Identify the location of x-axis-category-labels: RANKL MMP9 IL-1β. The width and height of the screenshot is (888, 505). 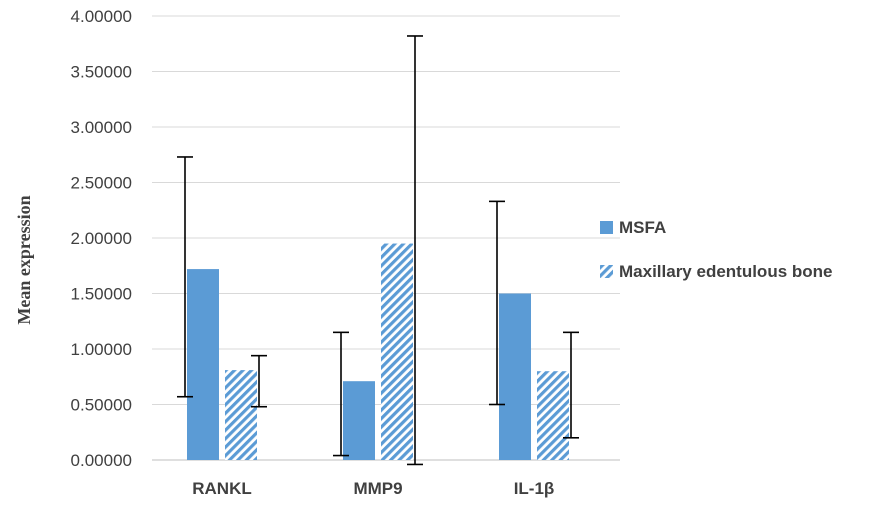
(373, 488).